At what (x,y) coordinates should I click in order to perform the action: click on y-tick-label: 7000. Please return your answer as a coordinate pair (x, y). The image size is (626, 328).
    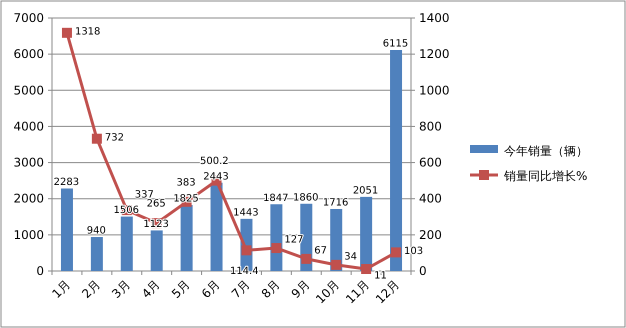
    Looking at the image, I should click on (28, 18).